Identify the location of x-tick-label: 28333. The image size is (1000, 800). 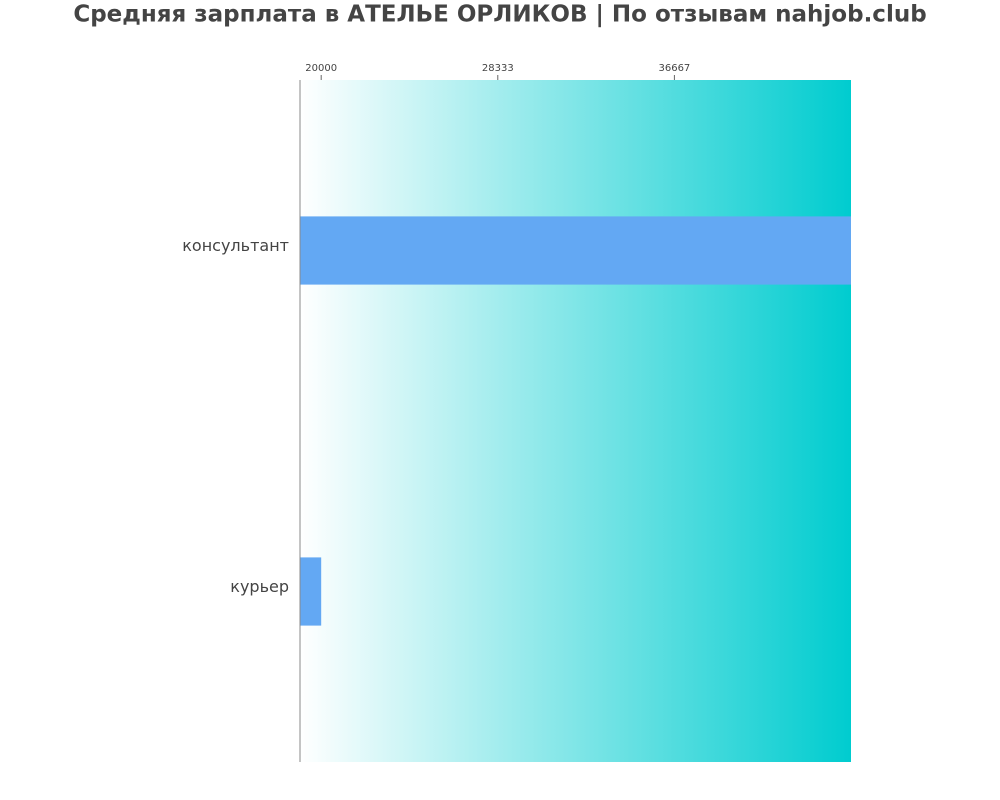
(498, 68).